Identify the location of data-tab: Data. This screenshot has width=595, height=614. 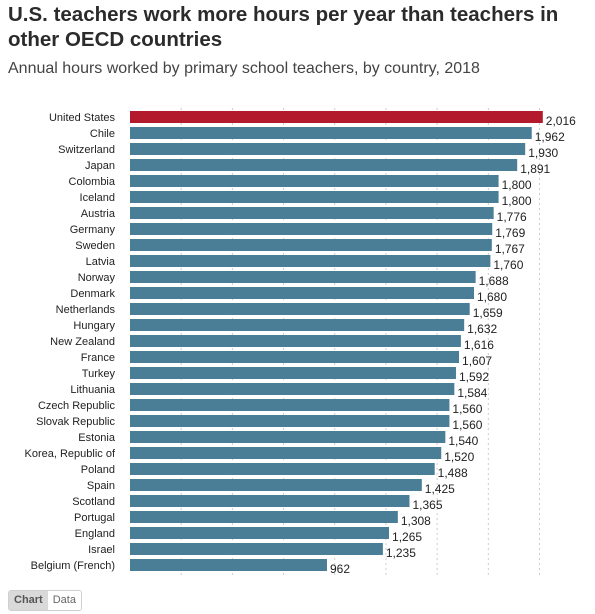
(64, 600).